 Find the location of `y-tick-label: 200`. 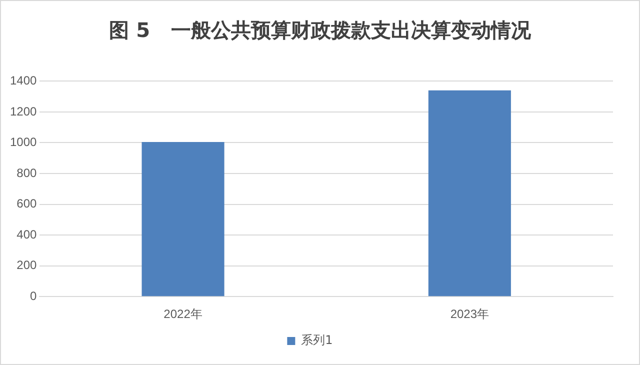

y-tick-label: 200 is located at coordinates (27, 265).